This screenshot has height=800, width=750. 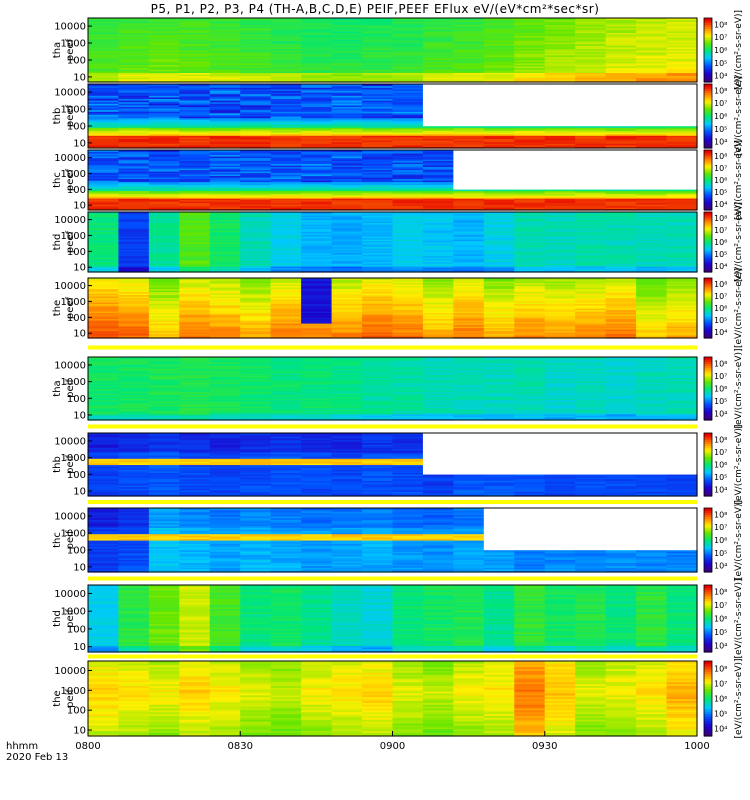 I want to click on thc-peef-colorbar-step, so click(x=708, y=173).